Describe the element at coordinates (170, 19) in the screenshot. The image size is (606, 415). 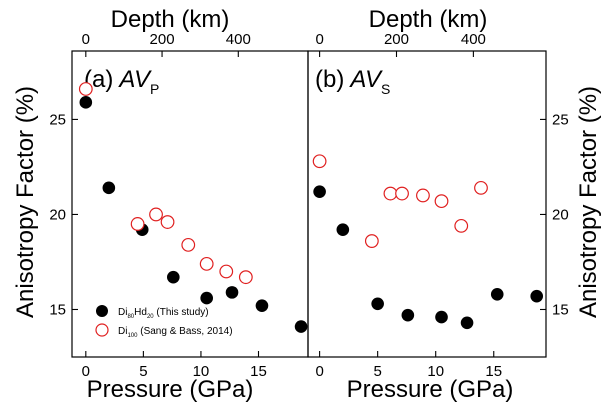
I see `top-axis-title-left: Depth (km)` at that location.